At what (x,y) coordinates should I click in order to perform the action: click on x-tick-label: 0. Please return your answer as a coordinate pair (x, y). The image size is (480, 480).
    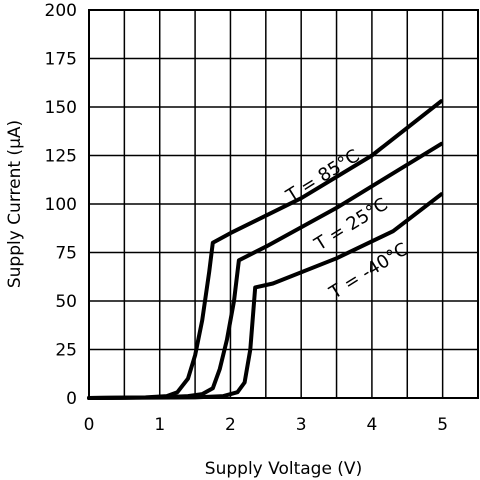
    Looking at the image, I should click on (89, 425).